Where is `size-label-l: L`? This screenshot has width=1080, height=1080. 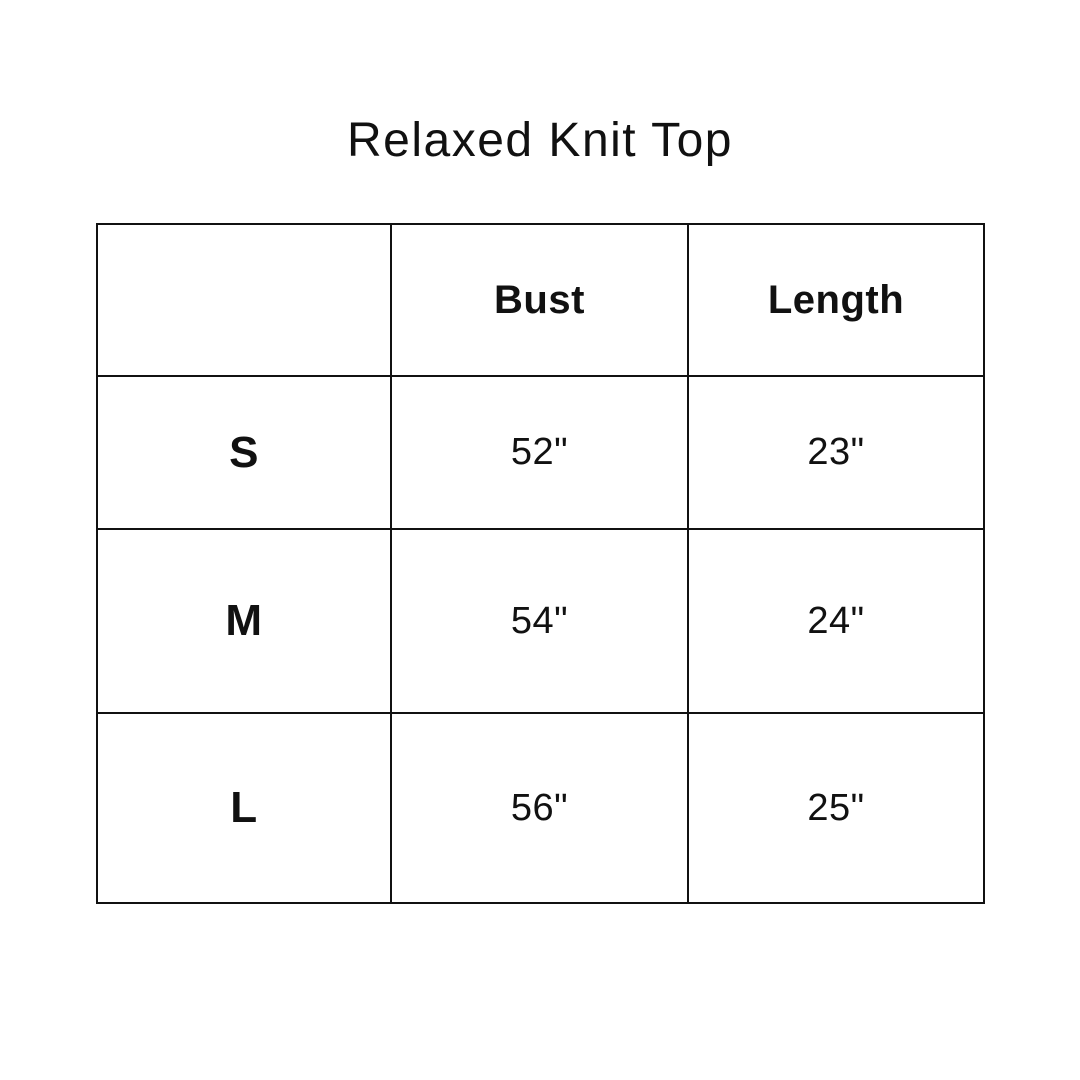 size-label-l: L is located at coordinates (244, 808).